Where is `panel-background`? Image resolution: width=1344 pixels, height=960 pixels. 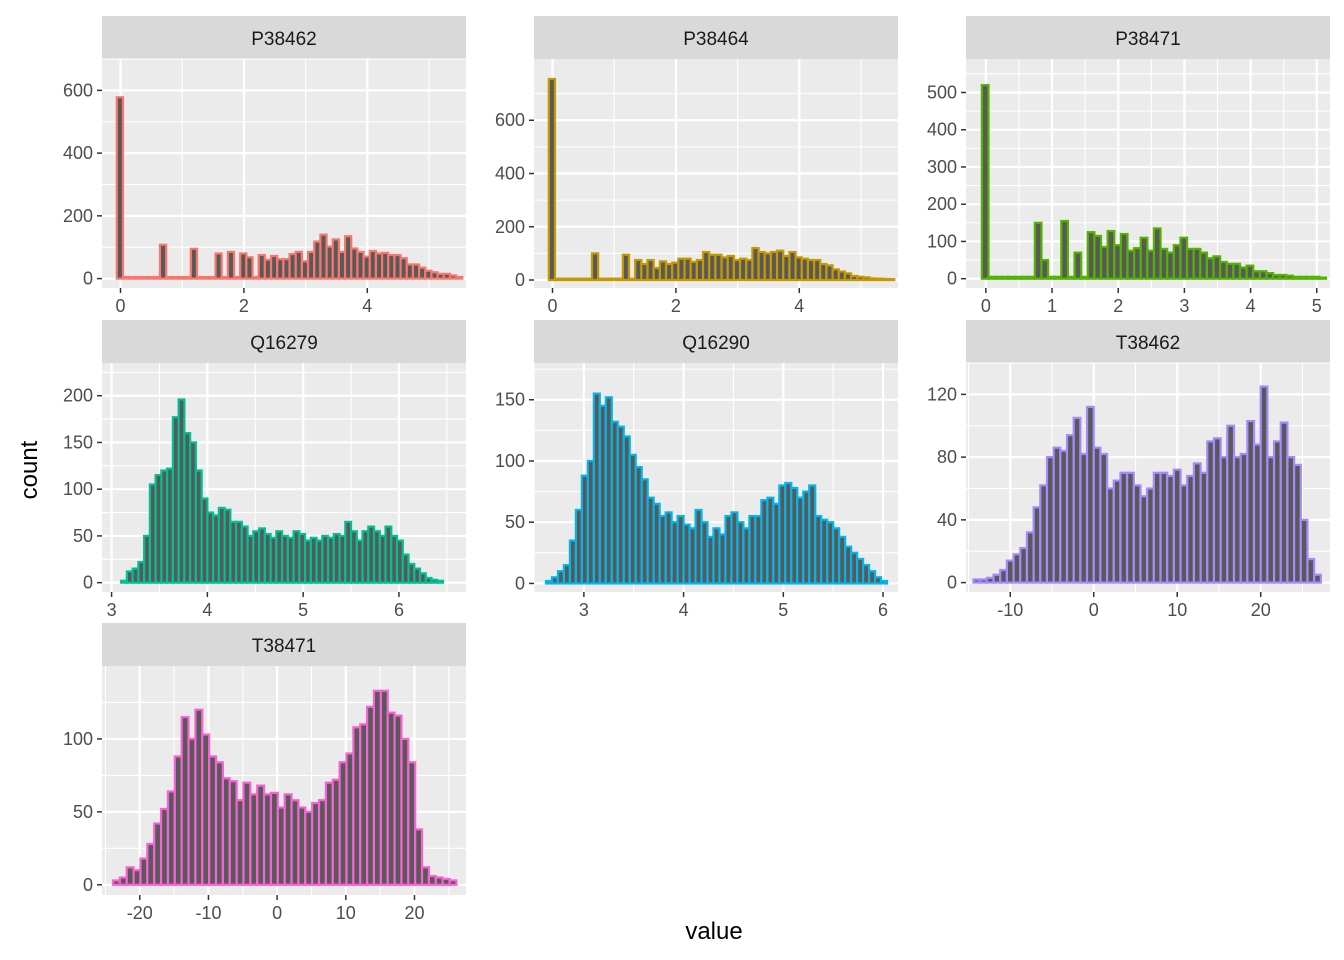
panel-background is located at coordinates (284, 173).